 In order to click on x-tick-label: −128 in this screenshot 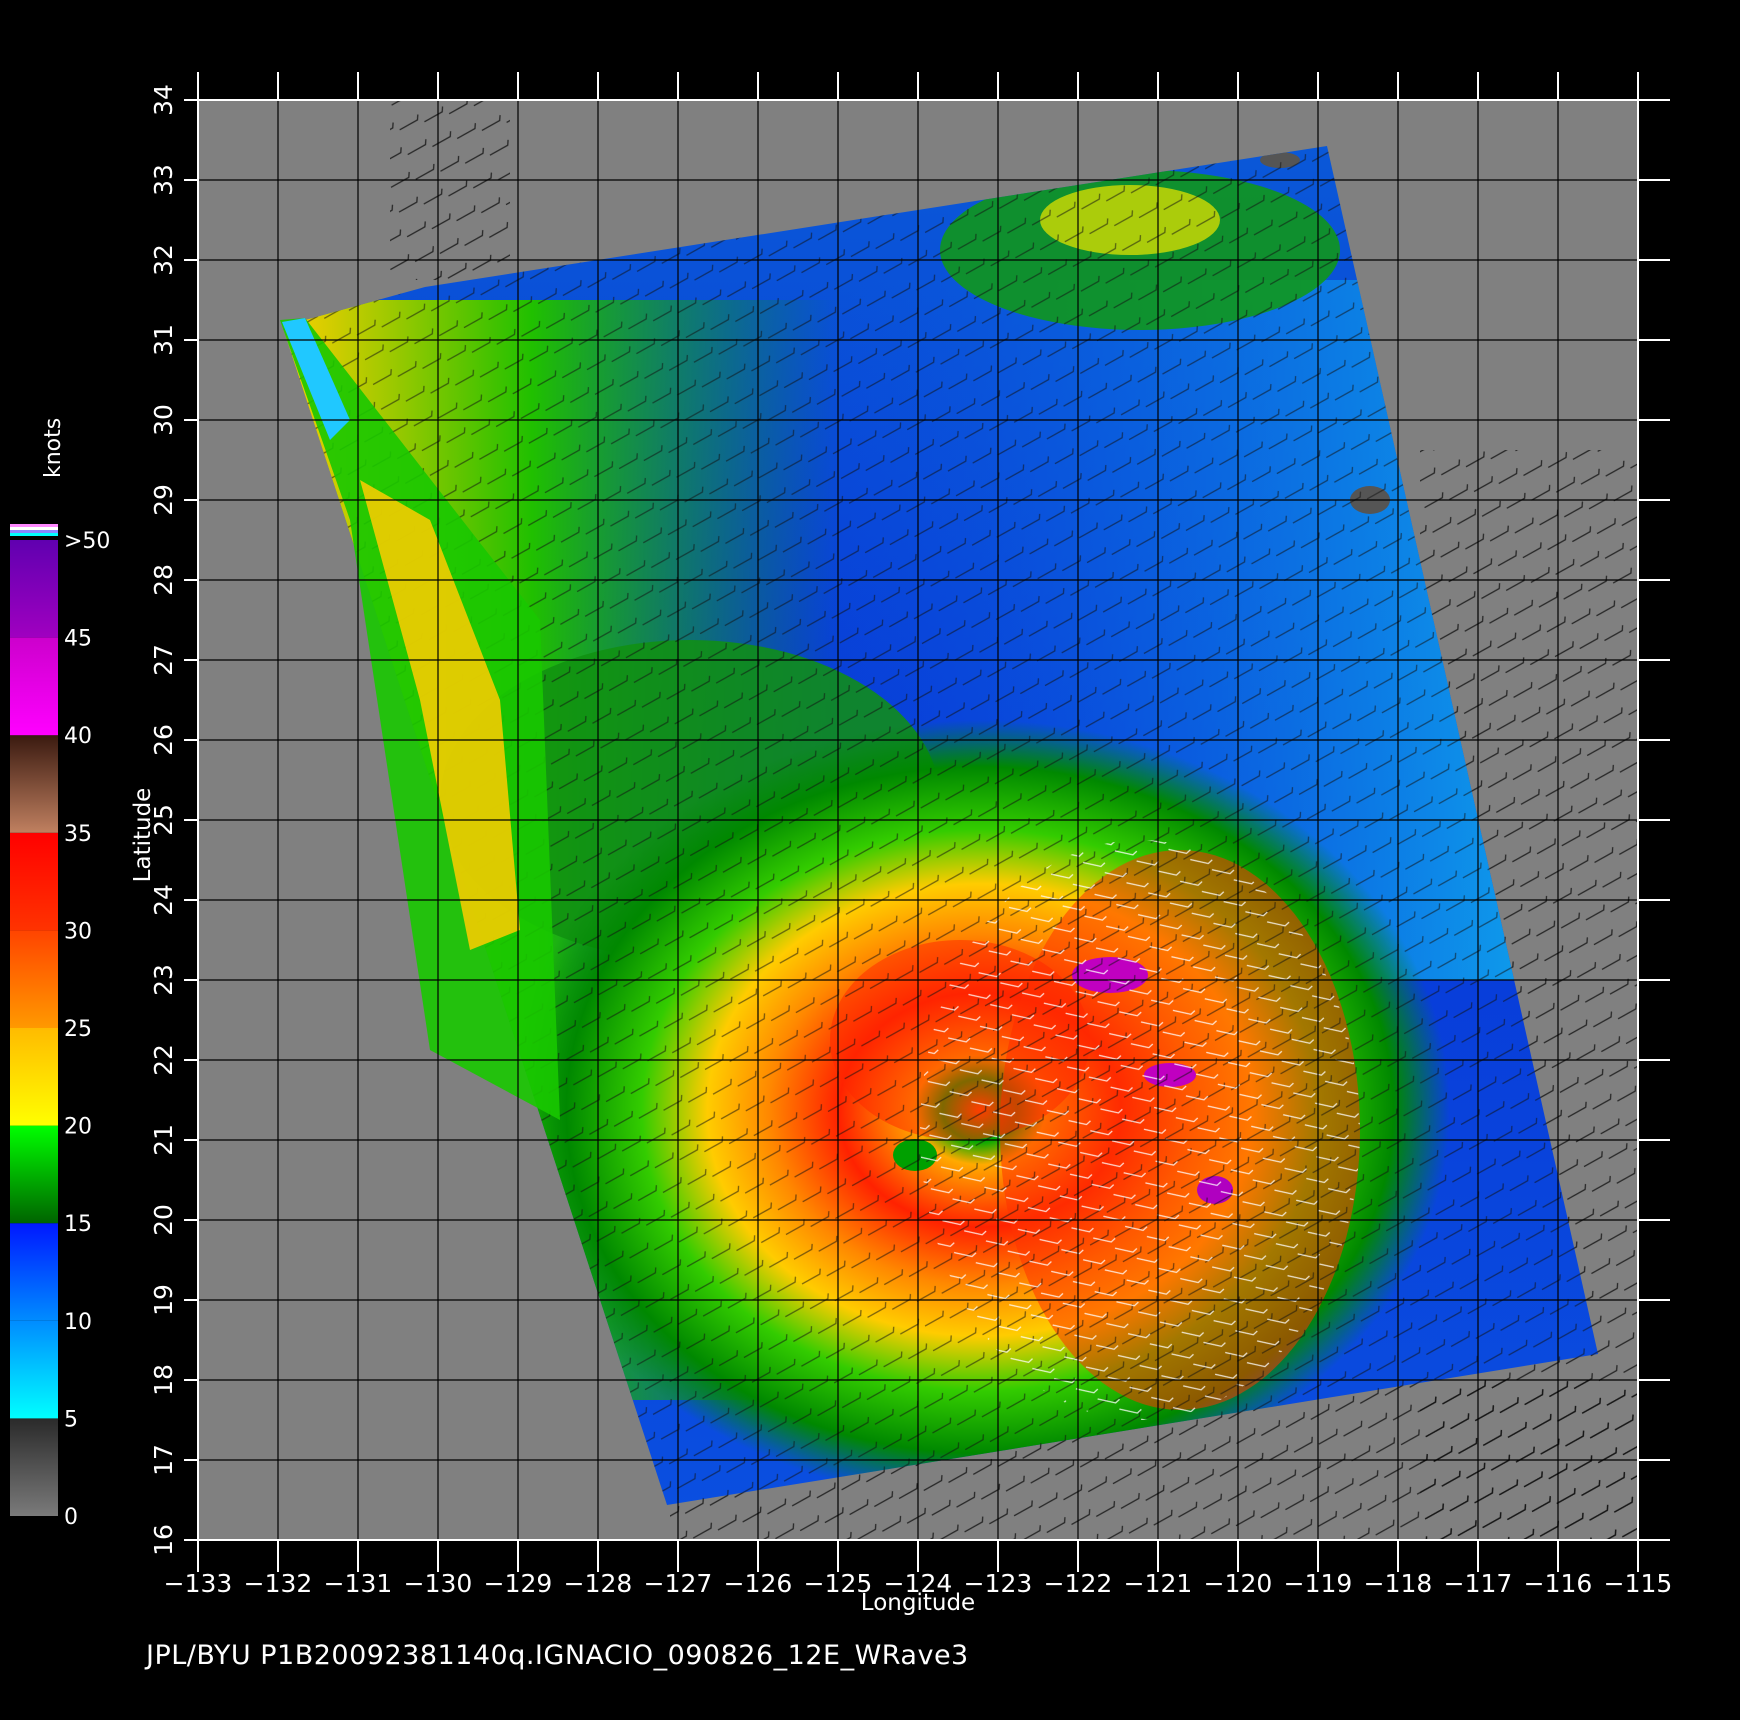, I will do `click(598, 1583)`.